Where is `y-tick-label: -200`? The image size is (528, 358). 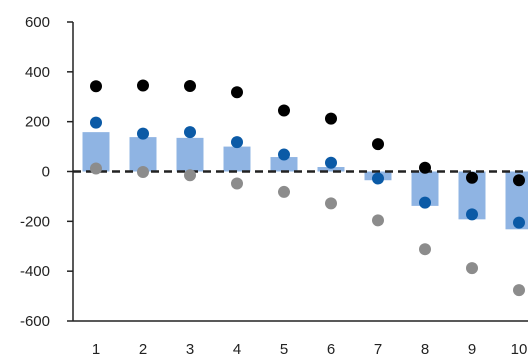 y-tick-label: -200 is located at coordinates (35, 221).